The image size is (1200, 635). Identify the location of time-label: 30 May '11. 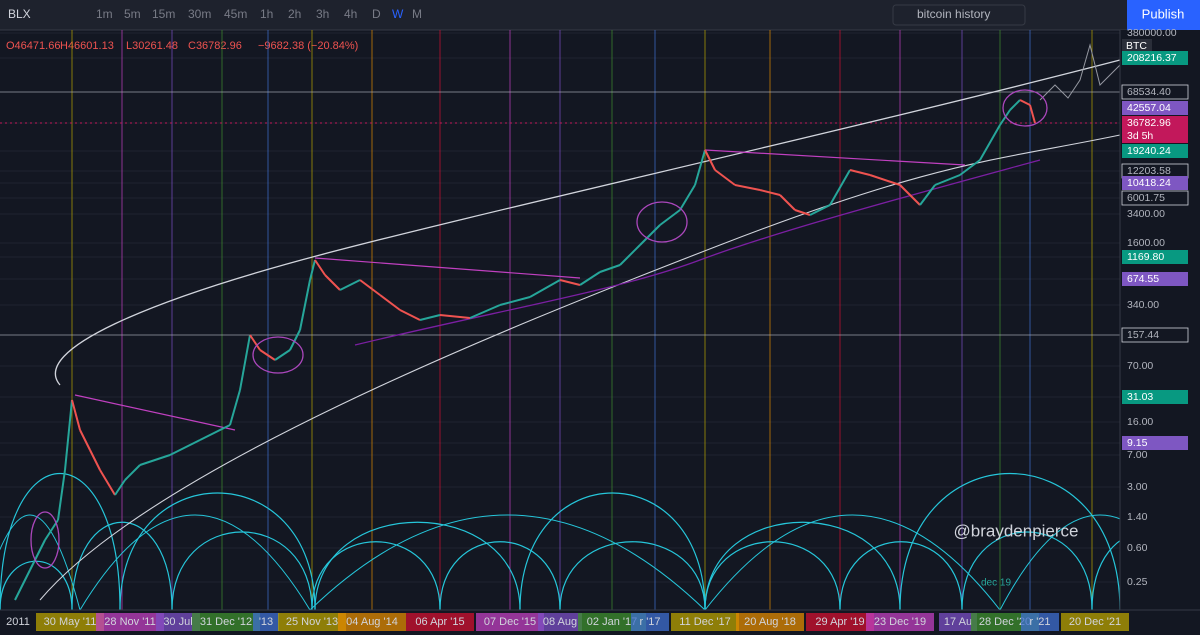
(70, 622).